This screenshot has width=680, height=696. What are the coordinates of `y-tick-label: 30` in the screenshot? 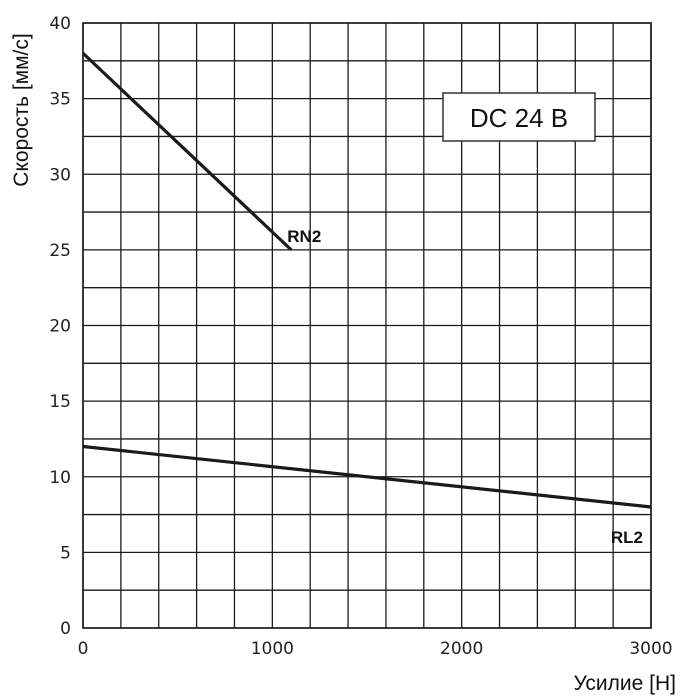 It's located at (60, 175).